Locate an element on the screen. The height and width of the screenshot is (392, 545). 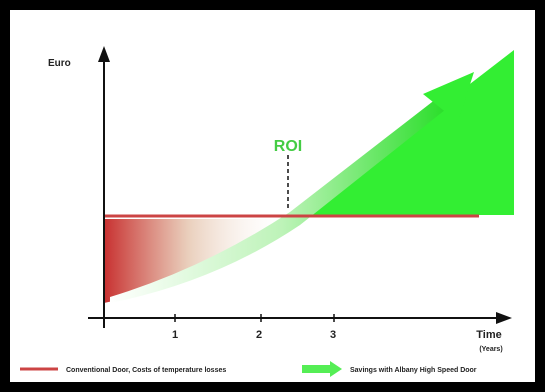
conventional-loss-area is located at coordinates (197, 261).